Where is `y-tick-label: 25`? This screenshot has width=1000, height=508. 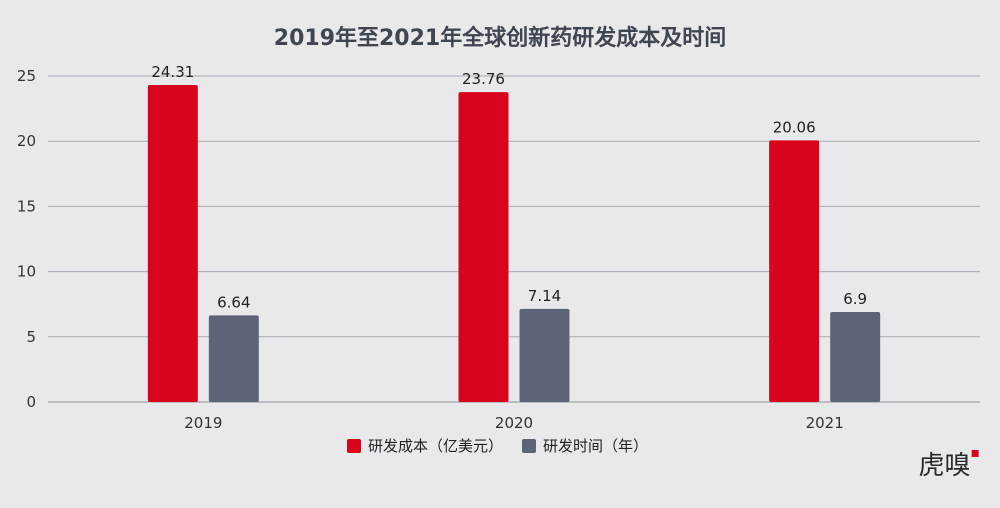 y-tick-label: 25 is located at coordinates (26, 76).